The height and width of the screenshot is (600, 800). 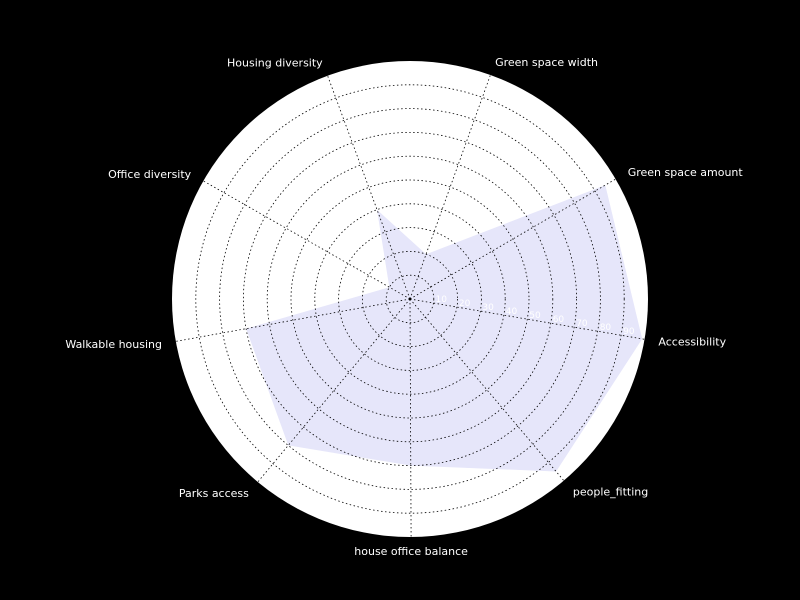 I want to click on radial-tick-label-10: 10, so click(x=442, y=300).